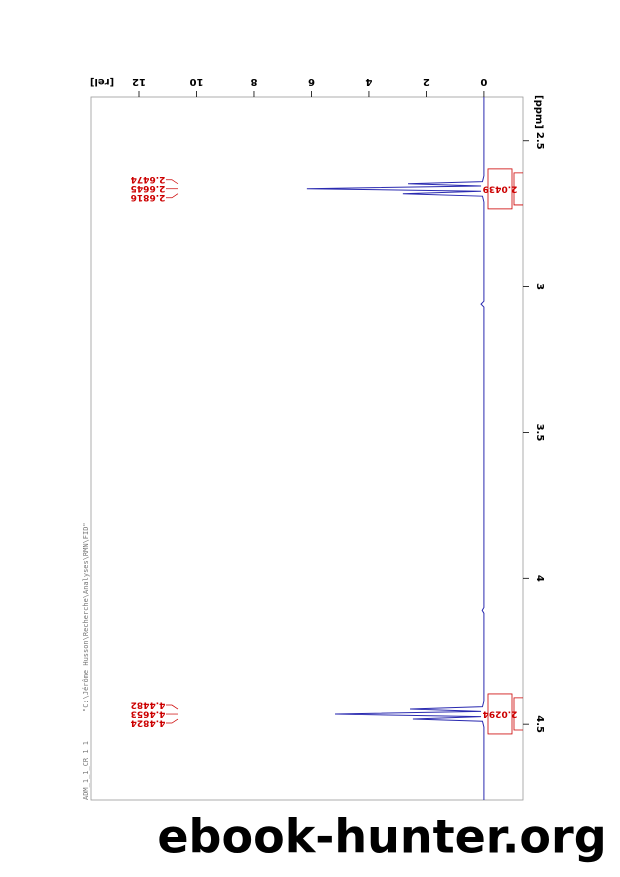  What do you see at coordinates (148, 723) in the screenshot?
I see `peak-label: 4.4824` at bounding box center [148, 723].